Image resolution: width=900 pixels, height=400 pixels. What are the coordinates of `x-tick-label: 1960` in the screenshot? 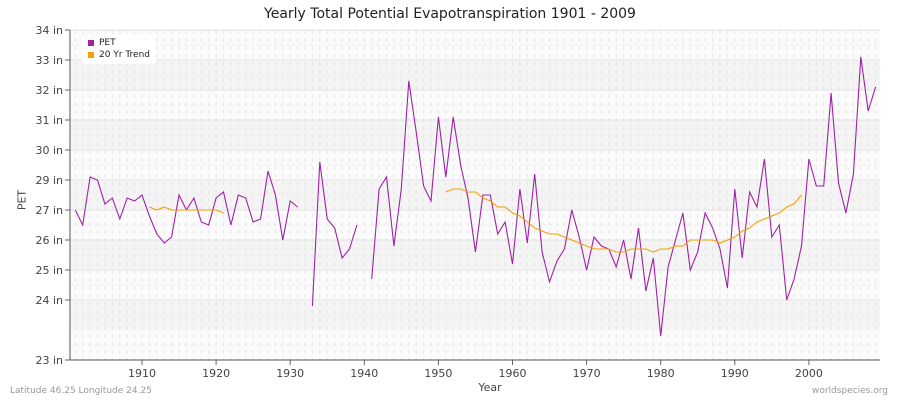 It's located at (512, 373).